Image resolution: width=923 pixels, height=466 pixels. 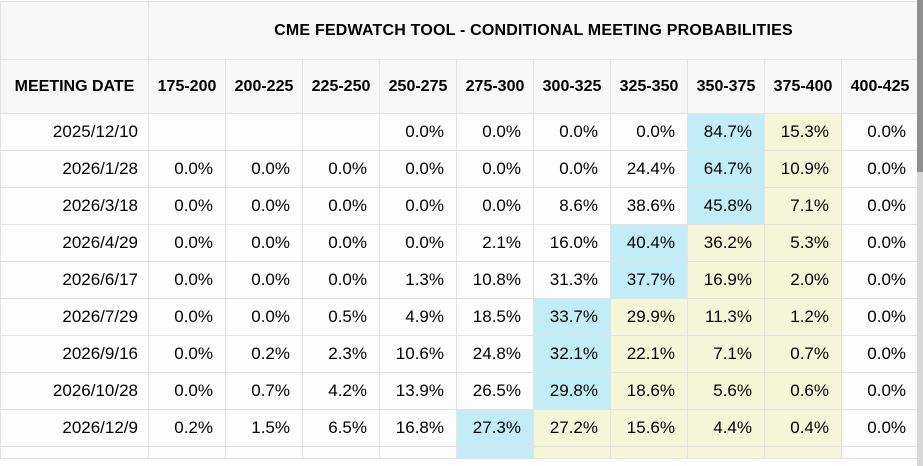 What do you see at coordinates (803, 317) in the screenshot?
I see `probability-cell: 1.2%` at bounding box center [803, 317].